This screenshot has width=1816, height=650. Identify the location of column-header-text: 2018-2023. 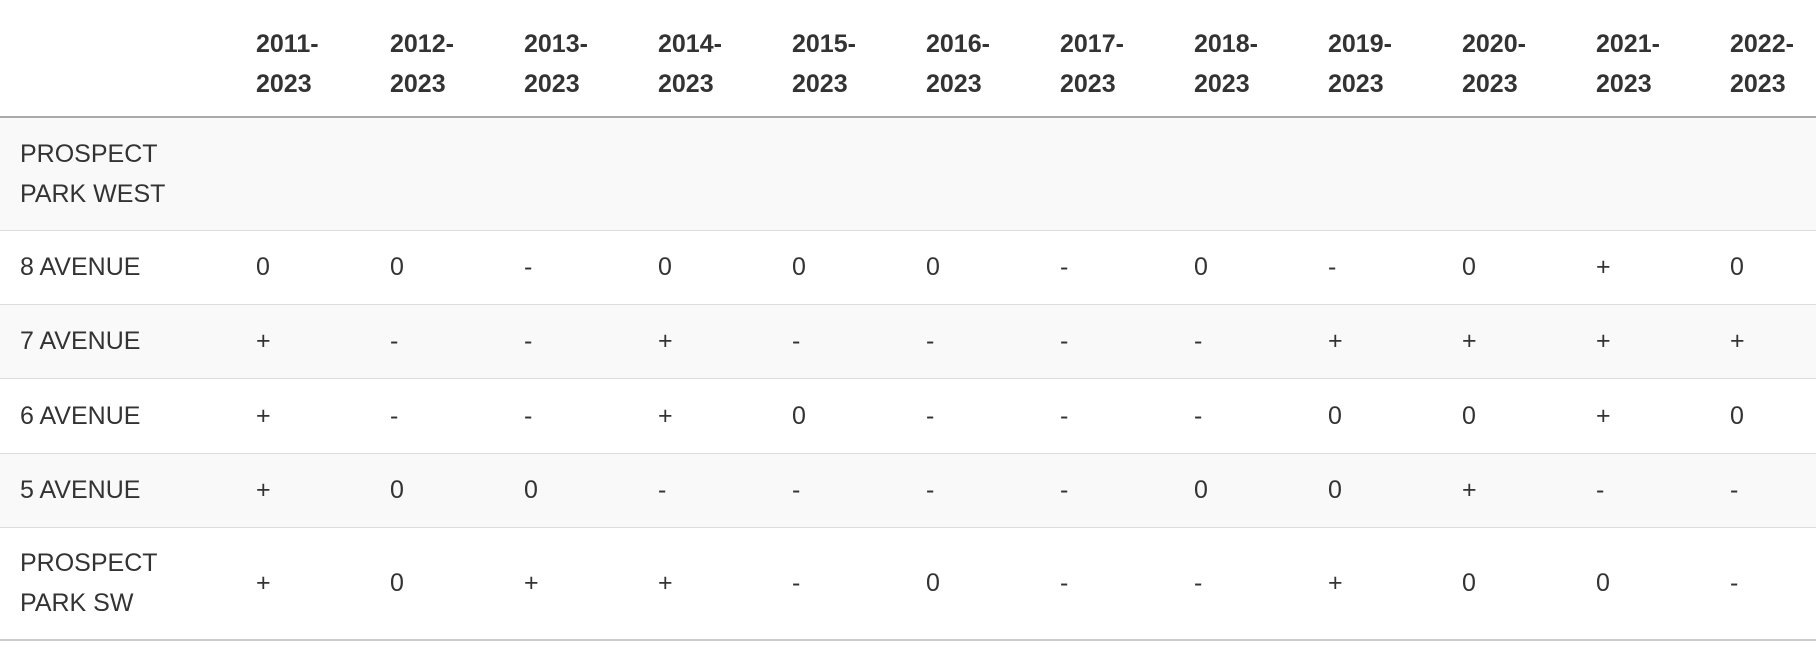
(1226, 64).